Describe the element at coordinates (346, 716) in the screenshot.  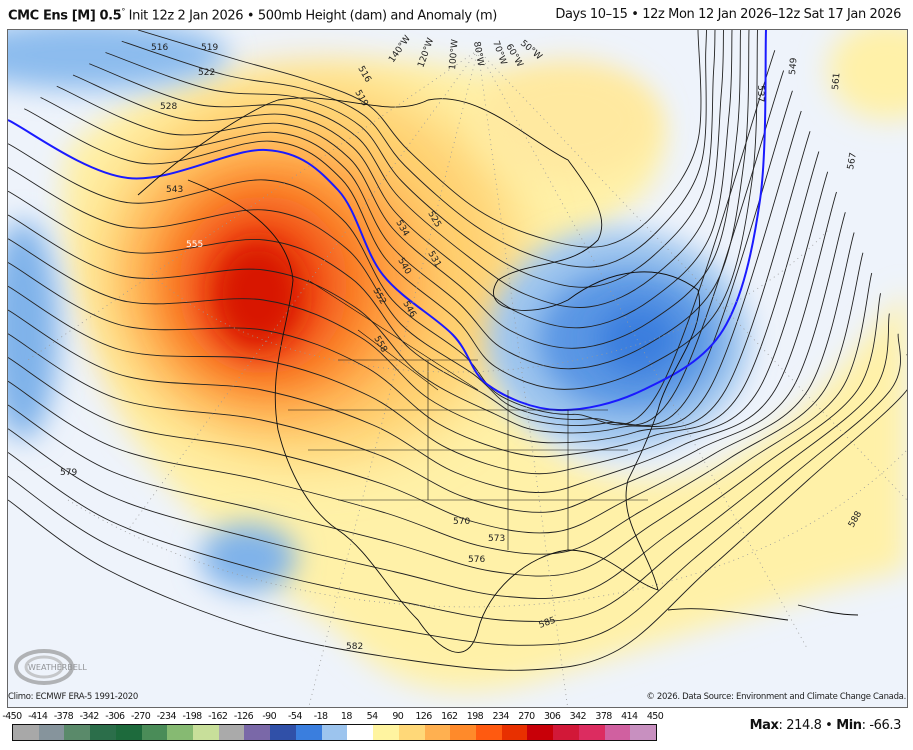
I see `colorbar-tick-label: 18` at that location.